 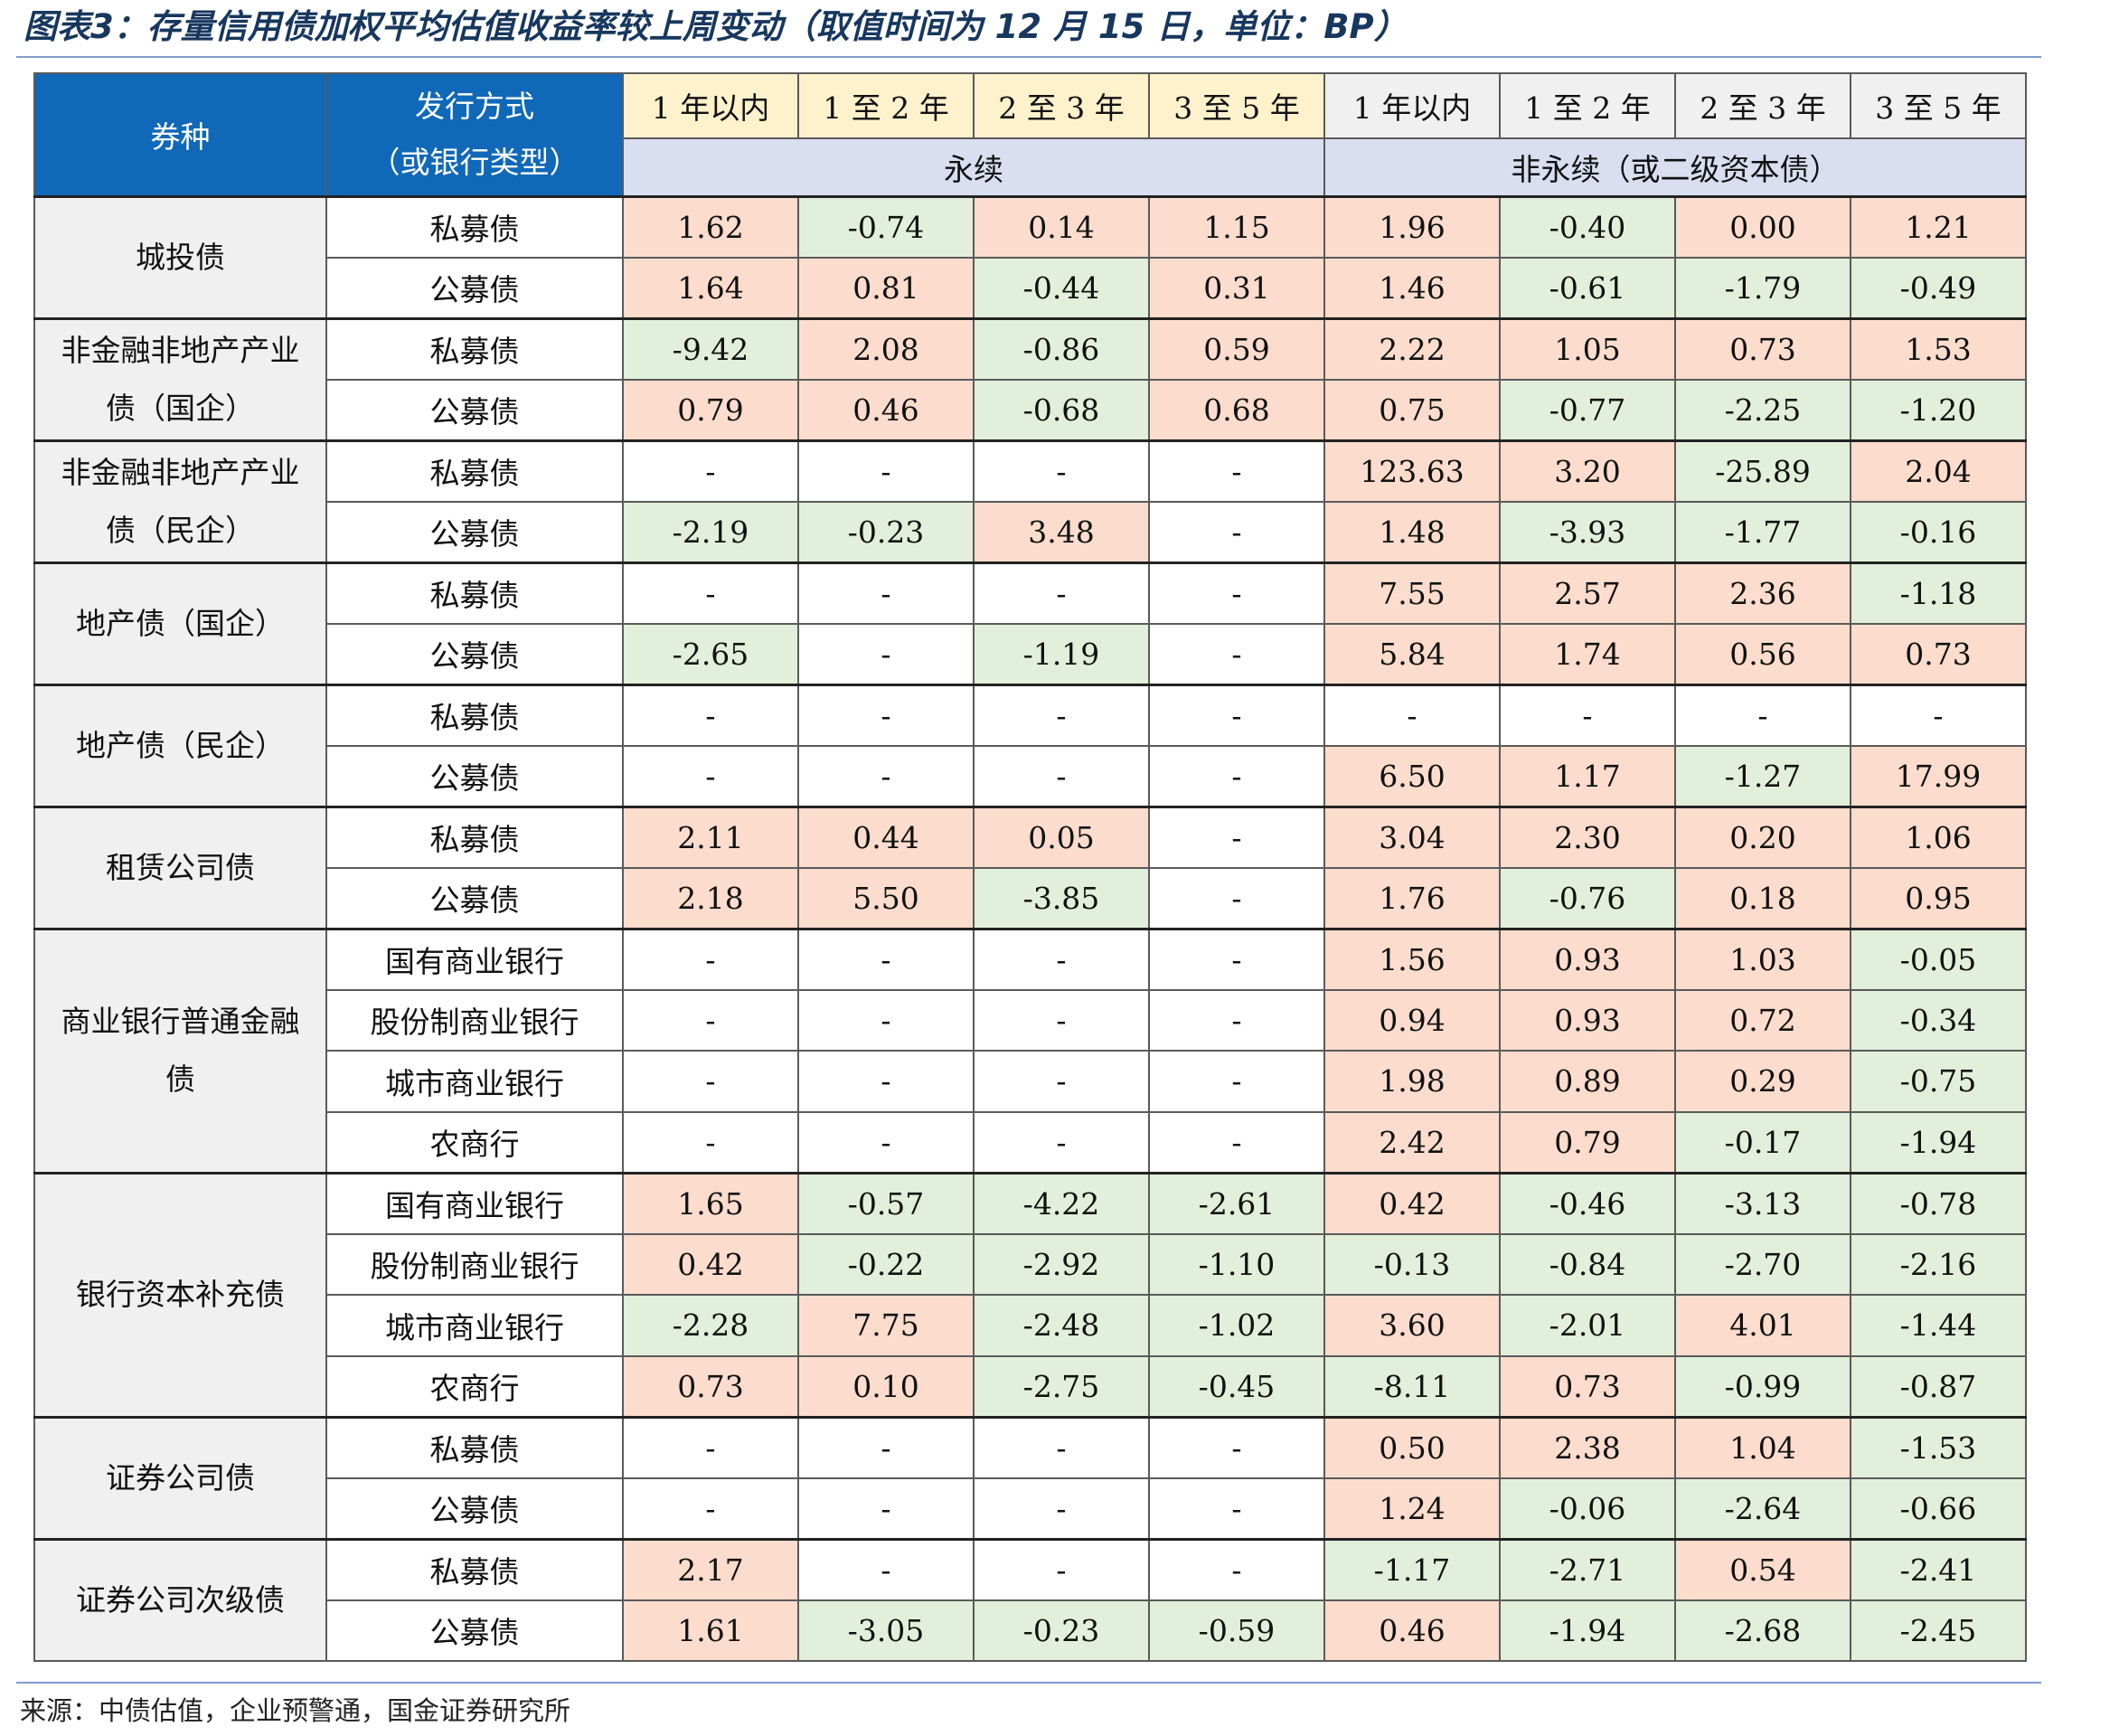 I want to click on value-cell: 0.93, so click(x=1588, y=959).